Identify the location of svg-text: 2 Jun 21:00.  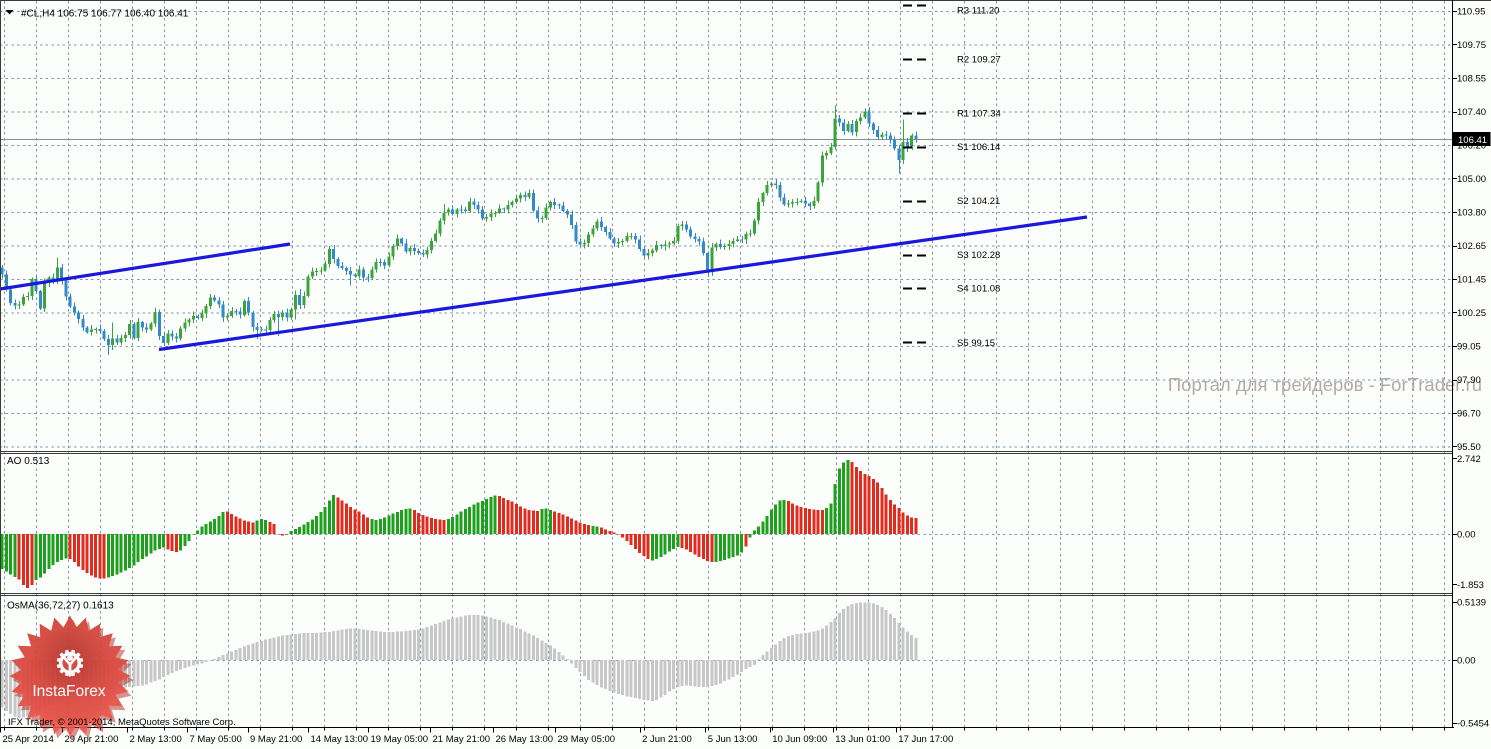
(667, 739).